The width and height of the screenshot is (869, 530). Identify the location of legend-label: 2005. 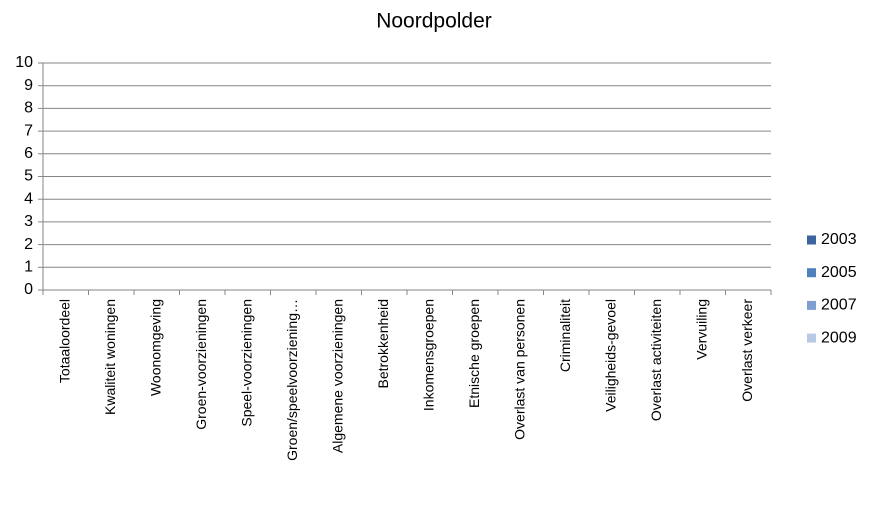
(839, 272).